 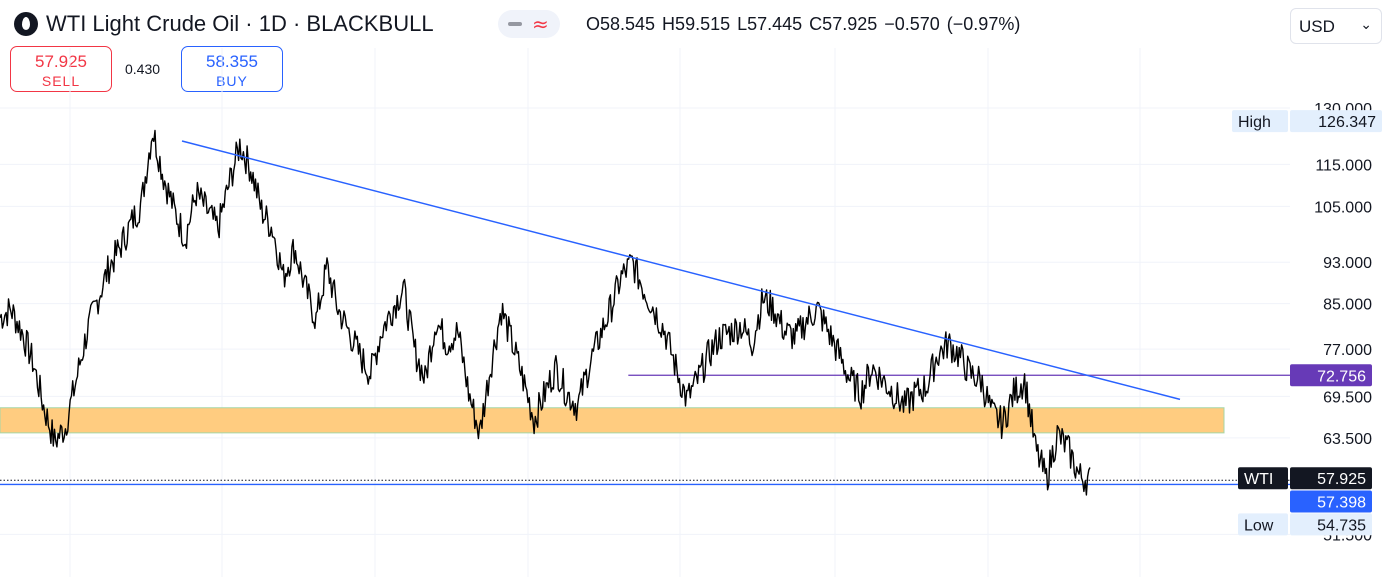 I want to click on indicator-toggle: ≈, so click(x=529, y=24).